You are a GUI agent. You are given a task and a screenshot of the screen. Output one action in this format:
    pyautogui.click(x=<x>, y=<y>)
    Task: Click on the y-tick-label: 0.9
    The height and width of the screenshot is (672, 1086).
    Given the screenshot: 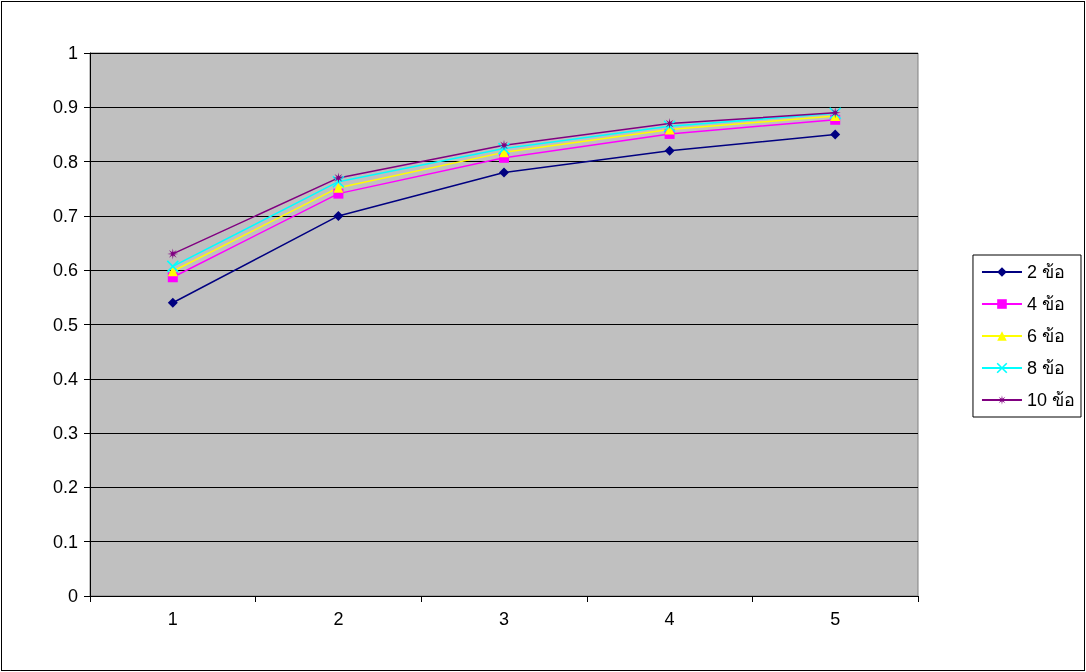 What is the action you would take?
    pyautogui.click(x=65, y=107)
    